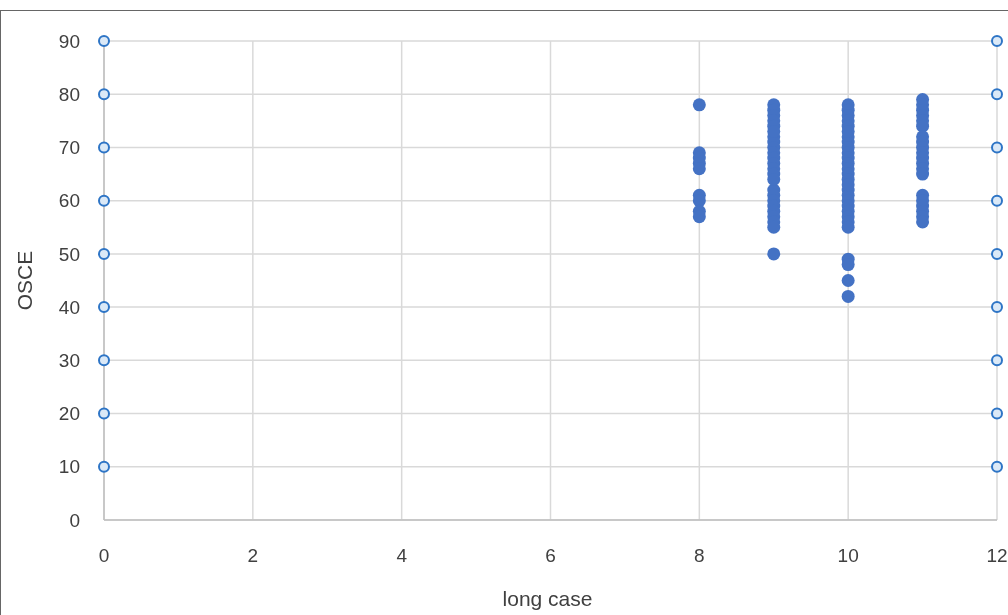  I want to click on x-tick-label: 6, so click(550, 555).